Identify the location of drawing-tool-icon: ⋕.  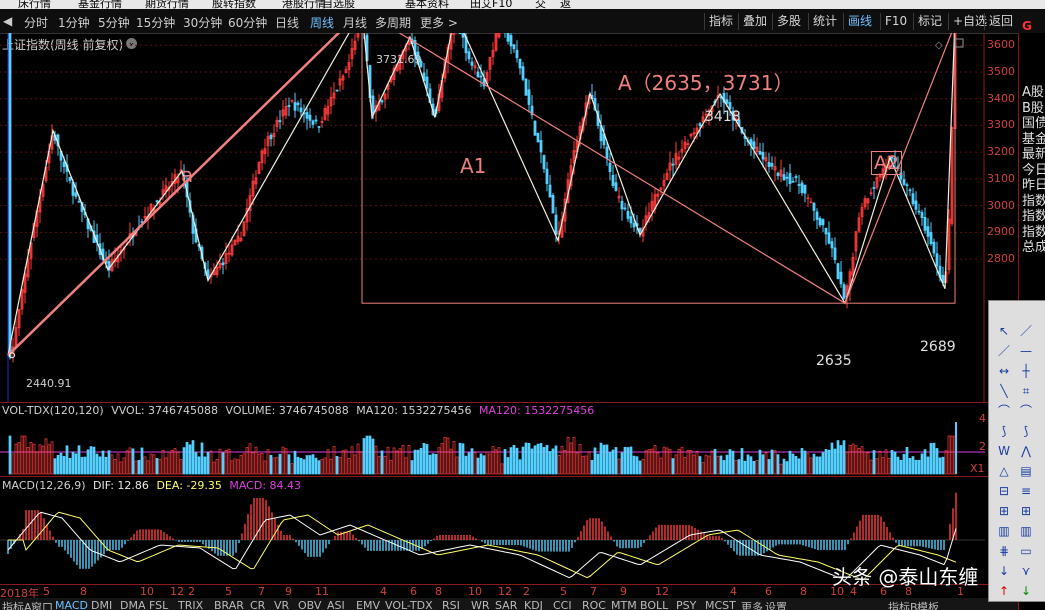
(1004, 551).